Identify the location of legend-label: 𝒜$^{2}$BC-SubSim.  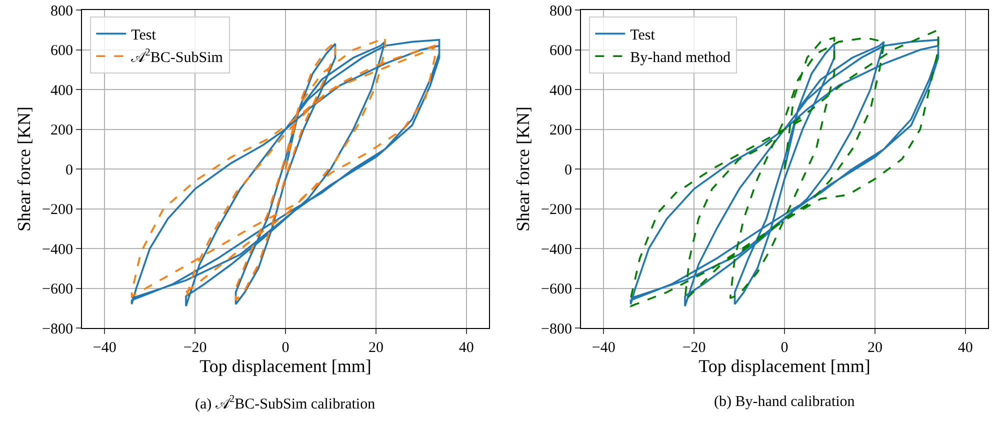
(177, 57).